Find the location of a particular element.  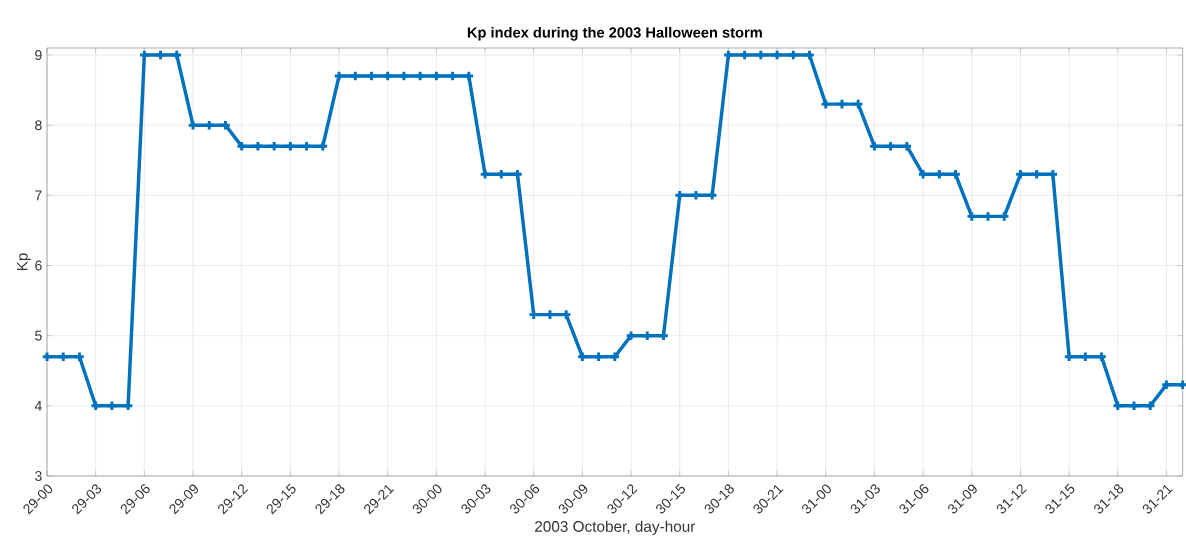

y-tick-label: 4 is located at coordinates (38, 406).